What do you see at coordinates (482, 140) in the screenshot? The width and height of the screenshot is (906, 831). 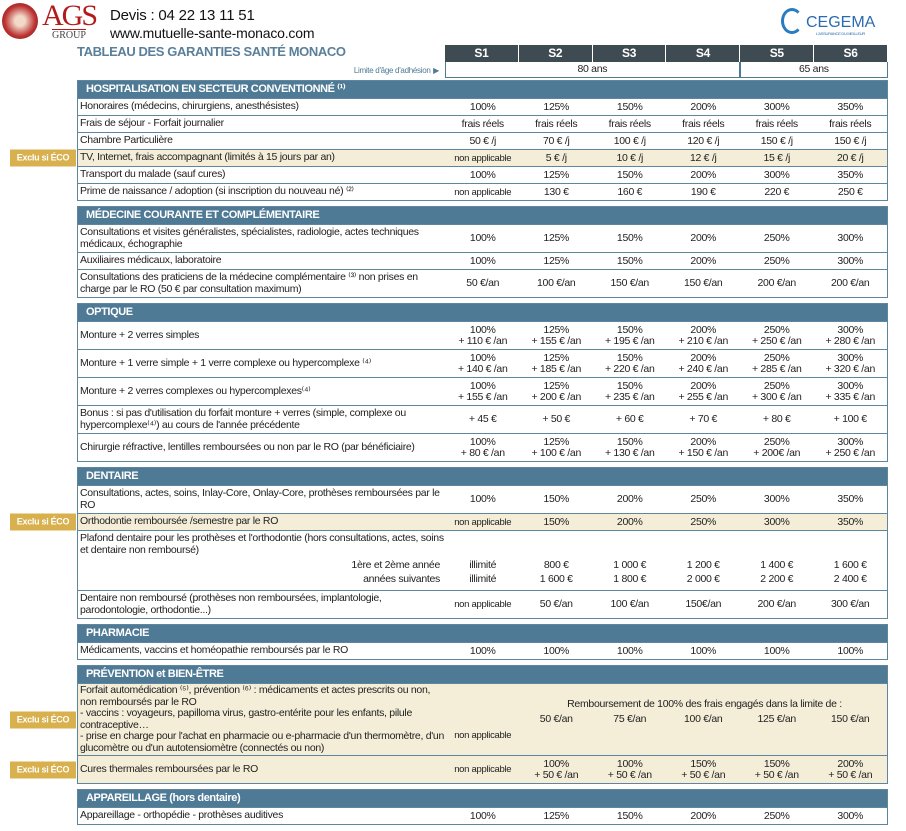 I see `value-cell: 50 € /j` at bounding box center [482, 140].